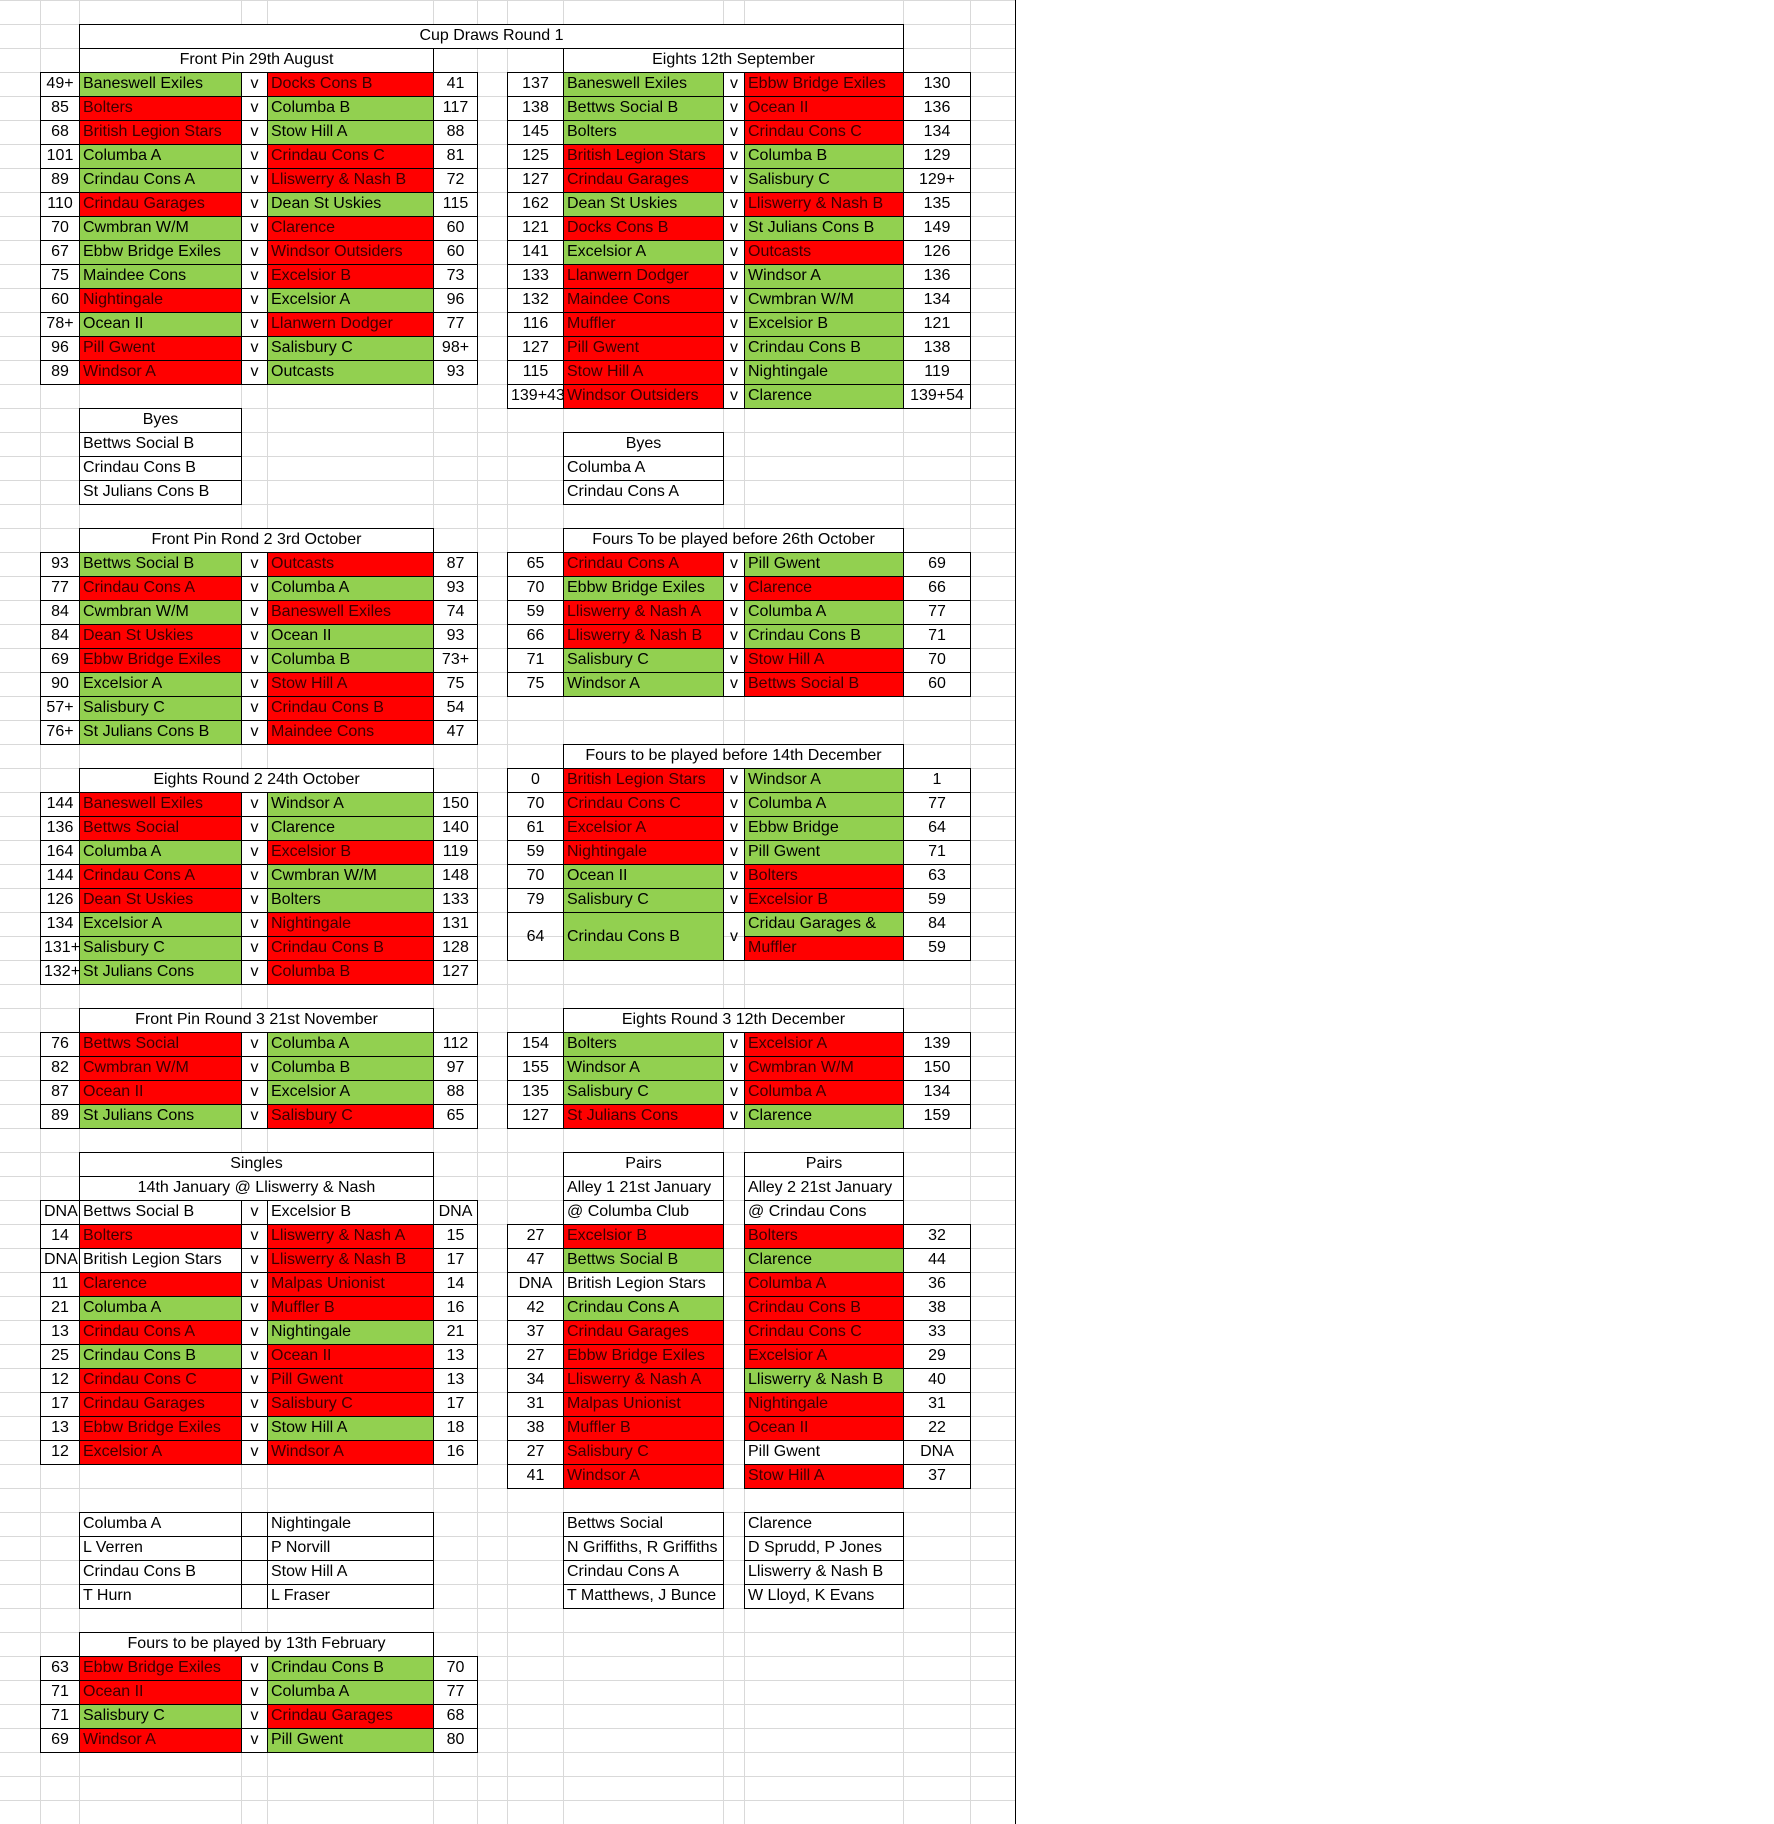 This screenshot has width=1774, height=1824. Describe the element at coordinates (824, 1572) in the screenshot. I see `pairs-final-entry: Lliswerry & Nash B` at that location.